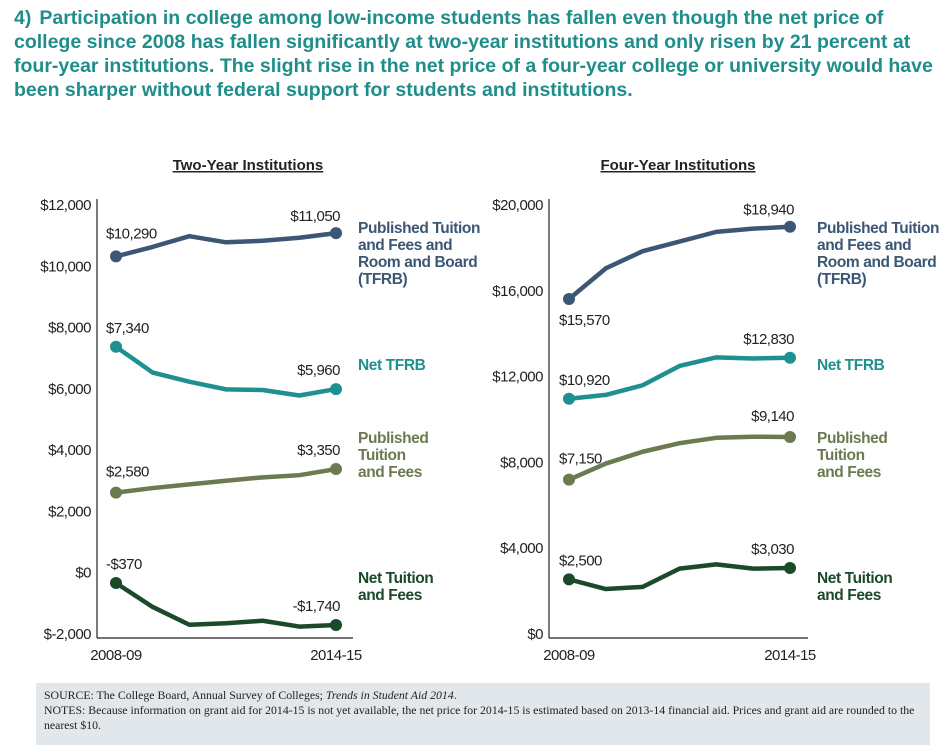  I want to click on y-tick-label: $-2,000, so click(68, 634).